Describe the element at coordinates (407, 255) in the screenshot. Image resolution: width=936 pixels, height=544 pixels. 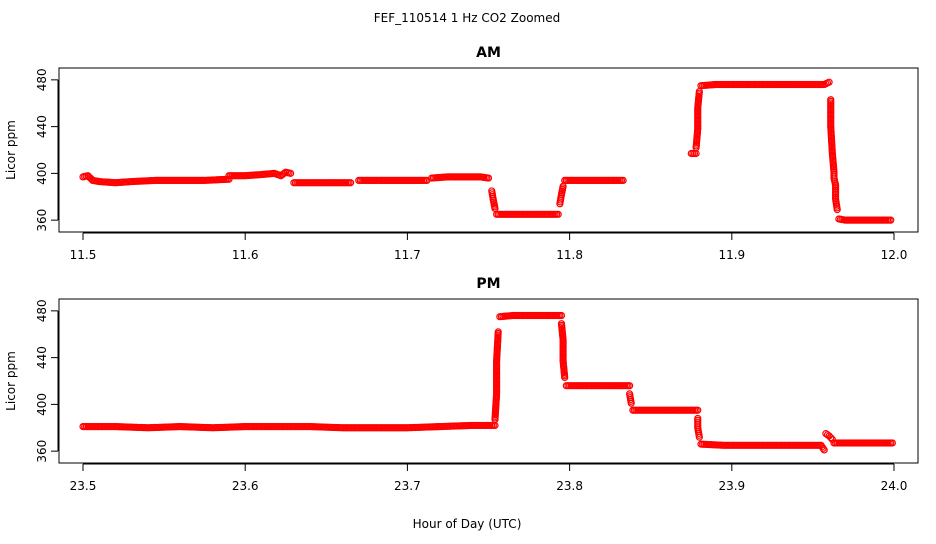
I see `x-tick-label: 11.7` at that location.